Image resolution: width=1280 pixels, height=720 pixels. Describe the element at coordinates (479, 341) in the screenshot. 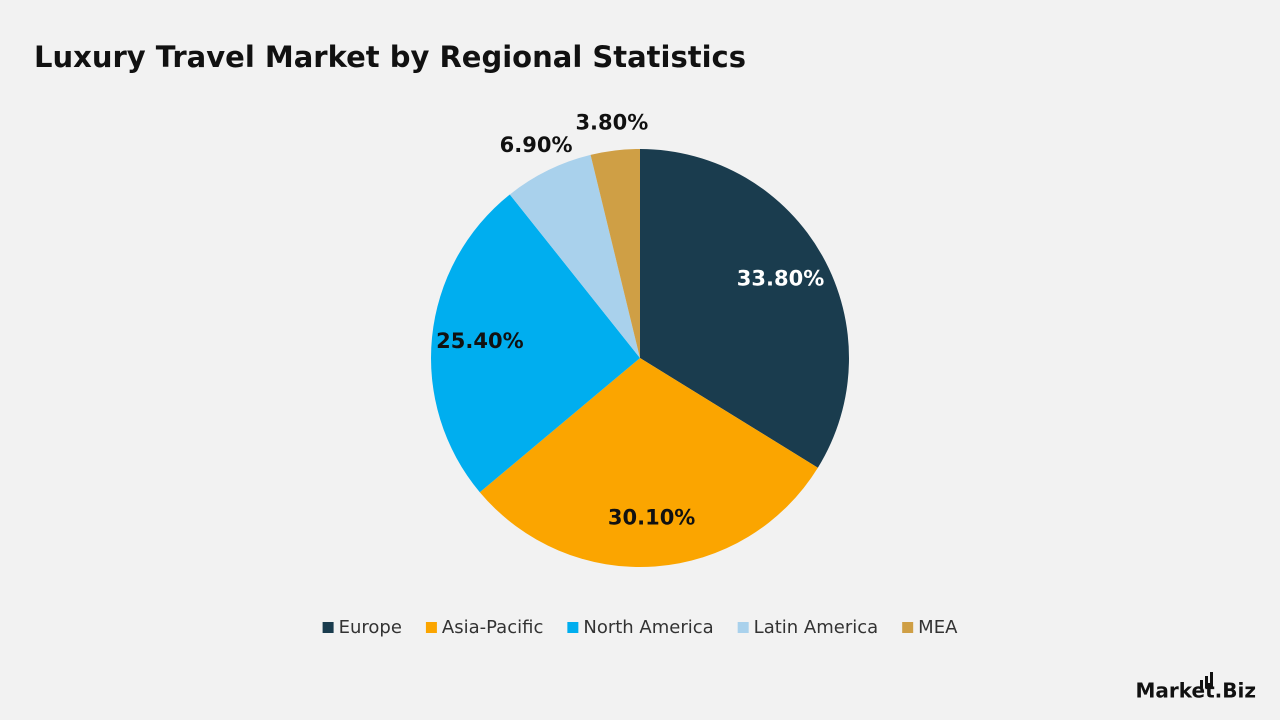

I see `data-label: 25.40%` at that location.